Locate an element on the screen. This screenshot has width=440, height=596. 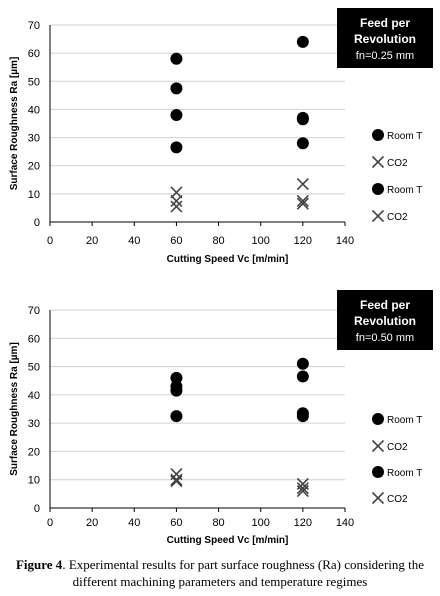
feed-box-value: fn=0.50 mm is located at coordinates (385, 338).